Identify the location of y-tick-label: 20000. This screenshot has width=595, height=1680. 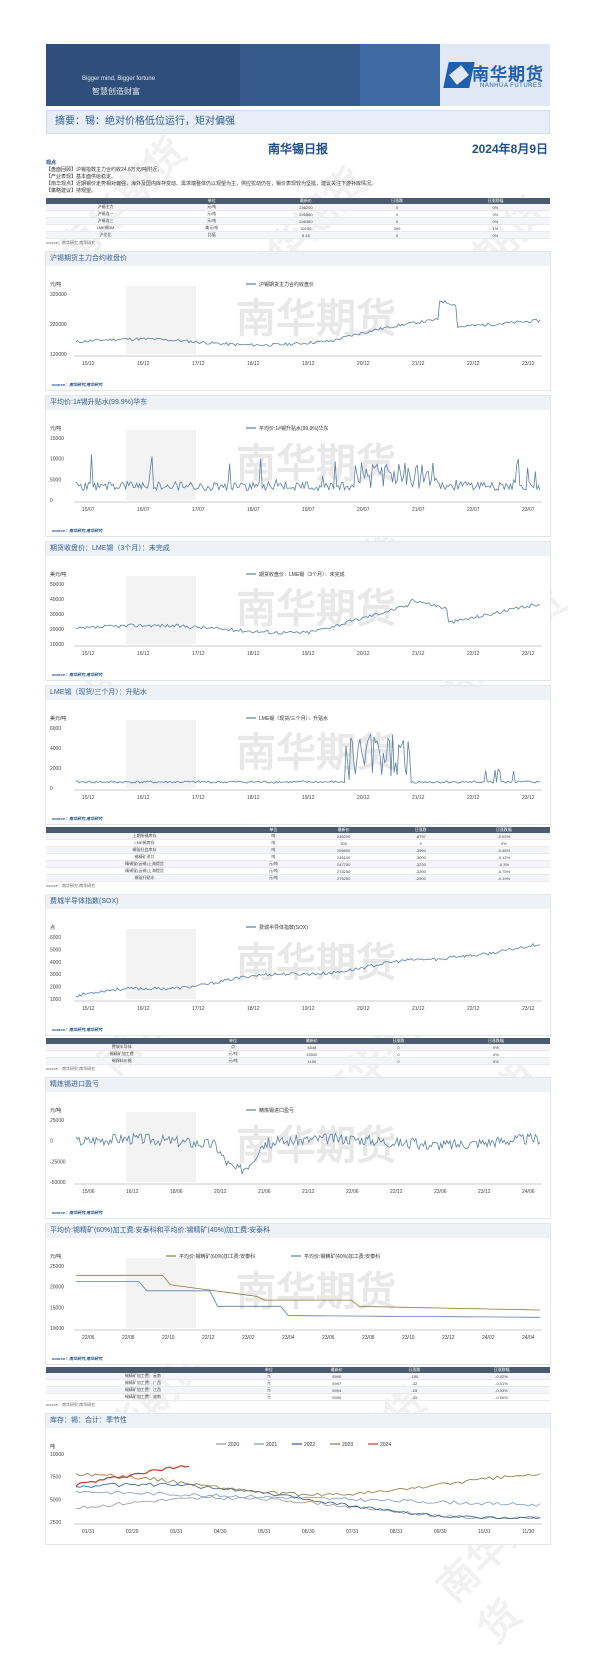
(57, 1288).